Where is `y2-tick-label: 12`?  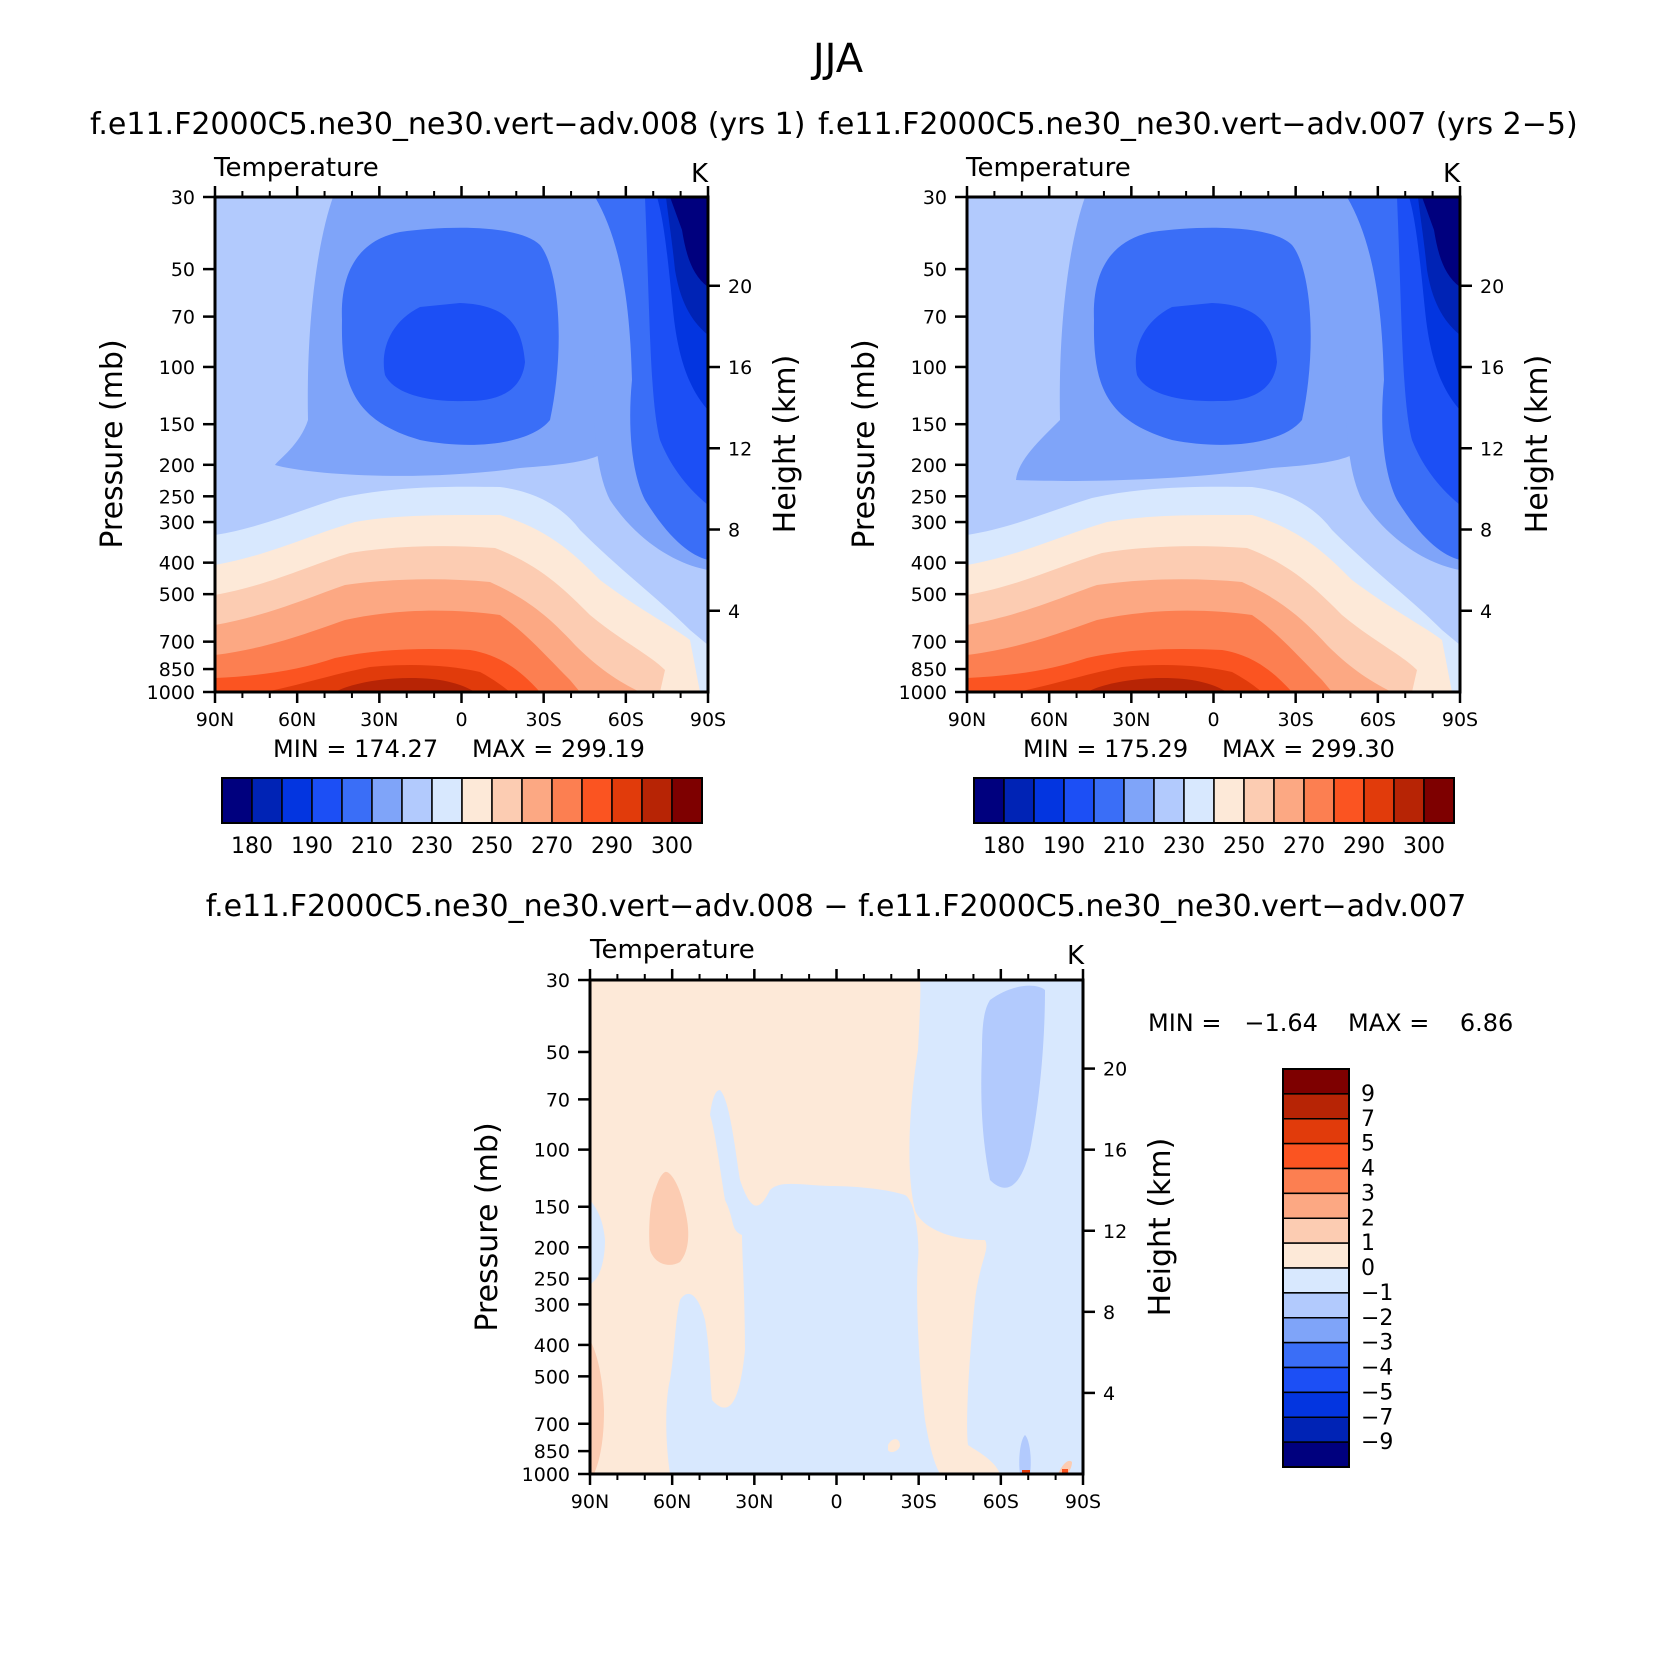
y2-tick-label: 12 is located at coordinates (1492, 449).